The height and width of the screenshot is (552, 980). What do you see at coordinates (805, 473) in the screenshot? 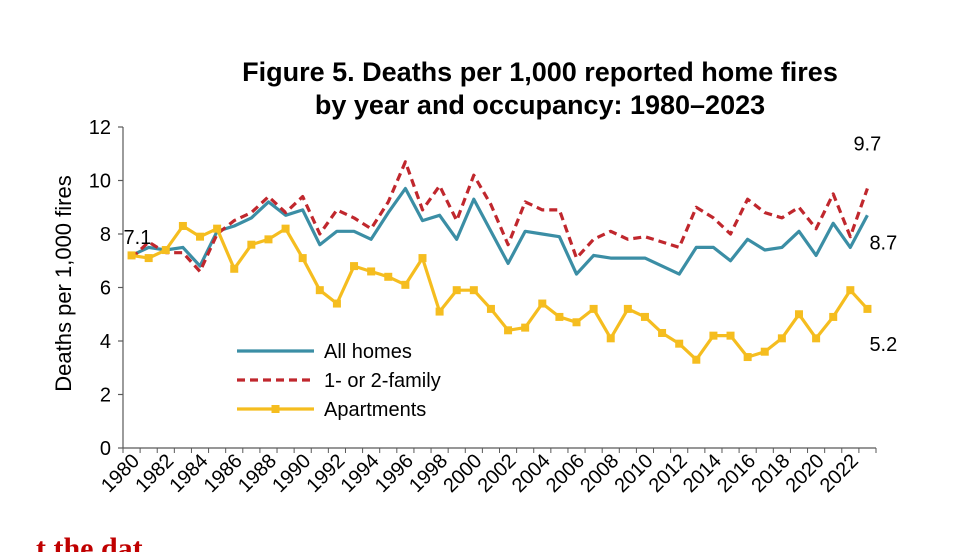
I see `x-tick-label: 2020` at bounding box center [805, 473].